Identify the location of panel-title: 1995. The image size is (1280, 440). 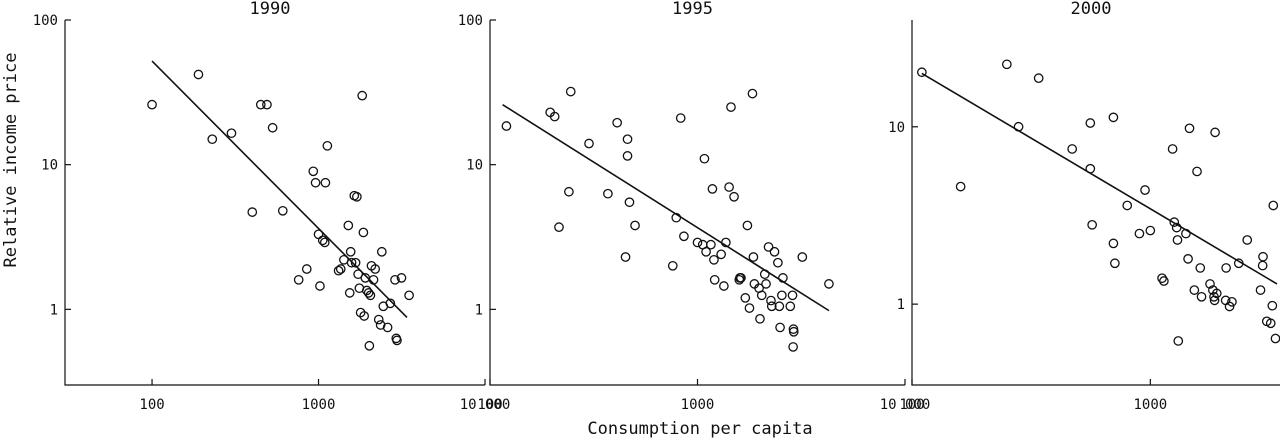
(692, 9).